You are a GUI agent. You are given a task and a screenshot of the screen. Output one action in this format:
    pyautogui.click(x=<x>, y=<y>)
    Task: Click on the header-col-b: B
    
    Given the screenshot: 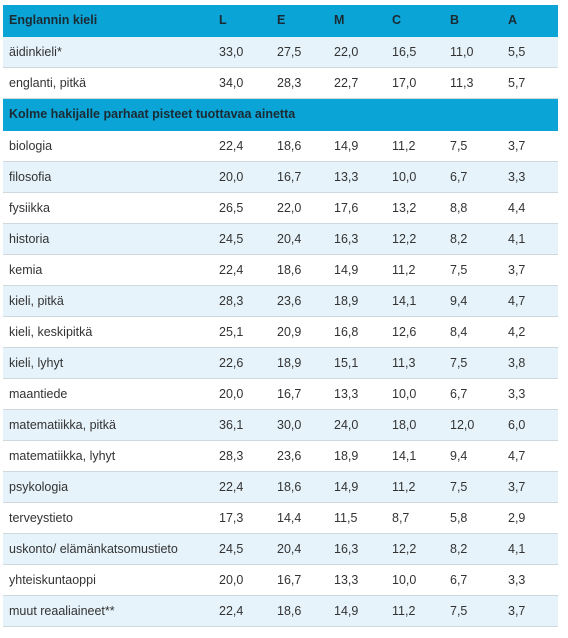 What is the action you would take?
    pyautogui.click(x=473, y=21)
    